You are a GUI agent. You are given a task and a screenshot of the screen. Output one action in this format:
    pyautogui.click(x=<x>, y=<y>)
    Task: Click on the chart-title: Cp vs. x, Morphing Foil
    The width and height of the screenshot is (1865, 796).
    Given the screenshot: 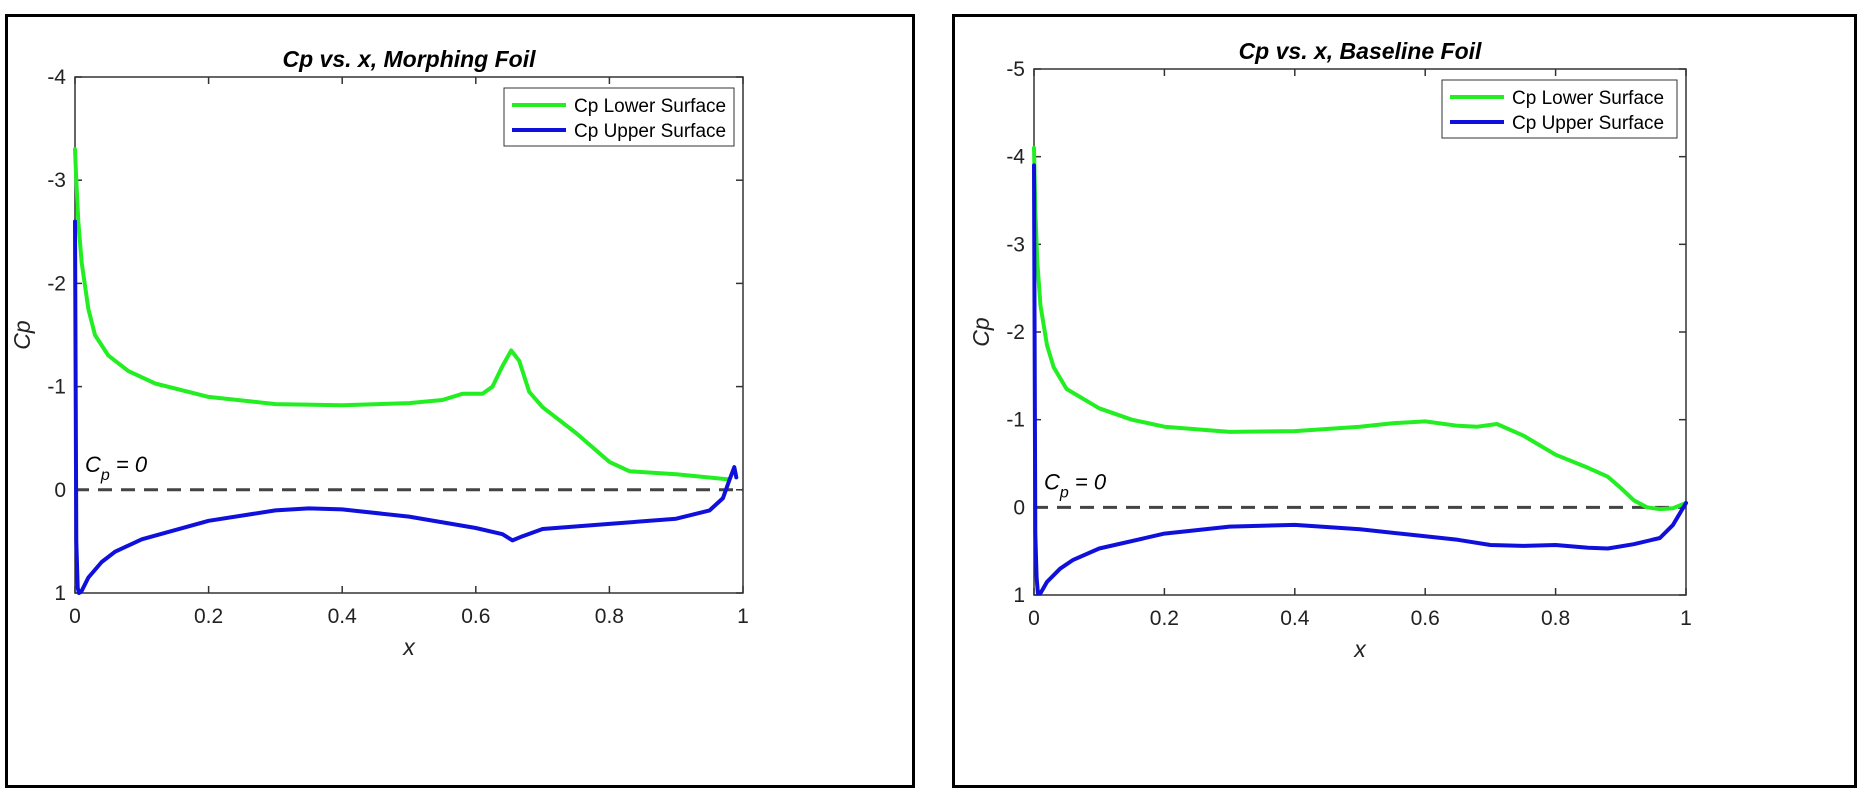 What is the action you would take?
    pyautogui.click(x=410, y=59)
    